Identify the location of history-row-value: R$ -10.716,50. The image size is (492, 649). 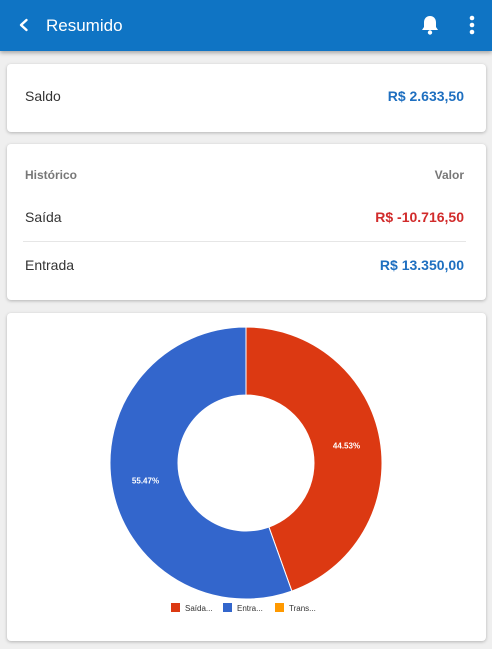
(419, 217).